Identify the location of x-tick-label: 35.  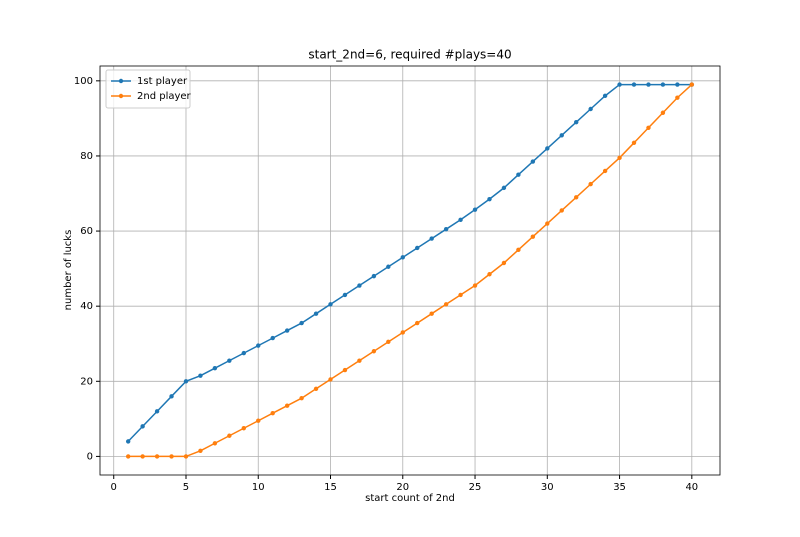
(619, 487).